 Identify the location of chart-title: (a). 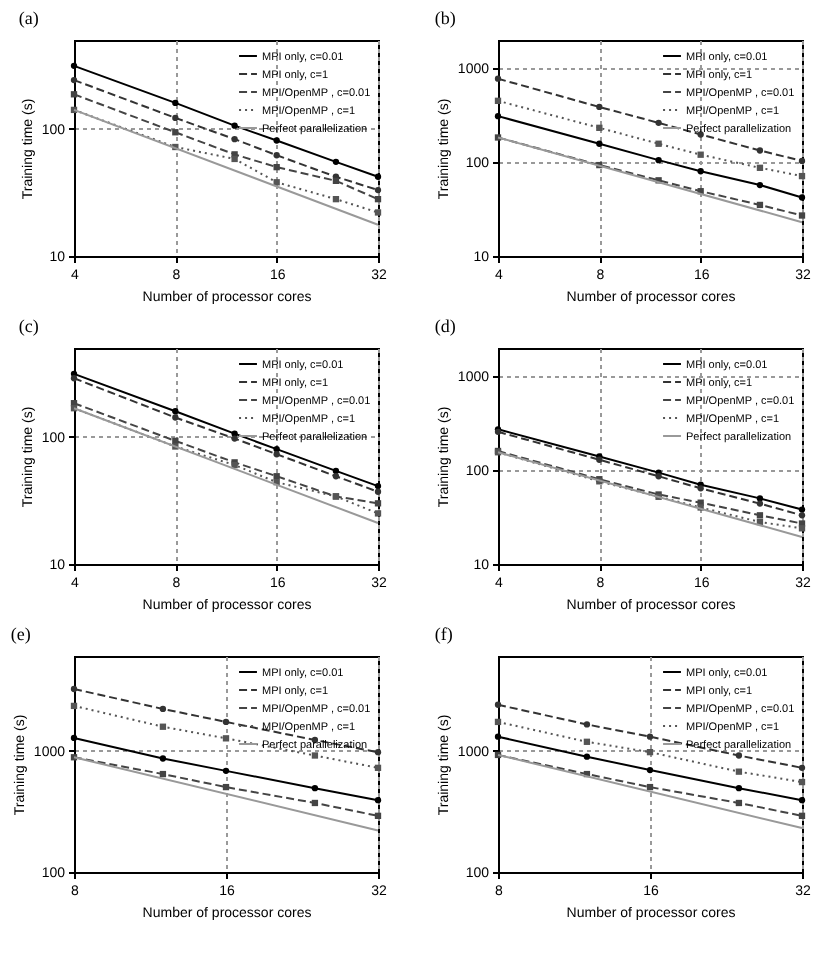
(28, 18).